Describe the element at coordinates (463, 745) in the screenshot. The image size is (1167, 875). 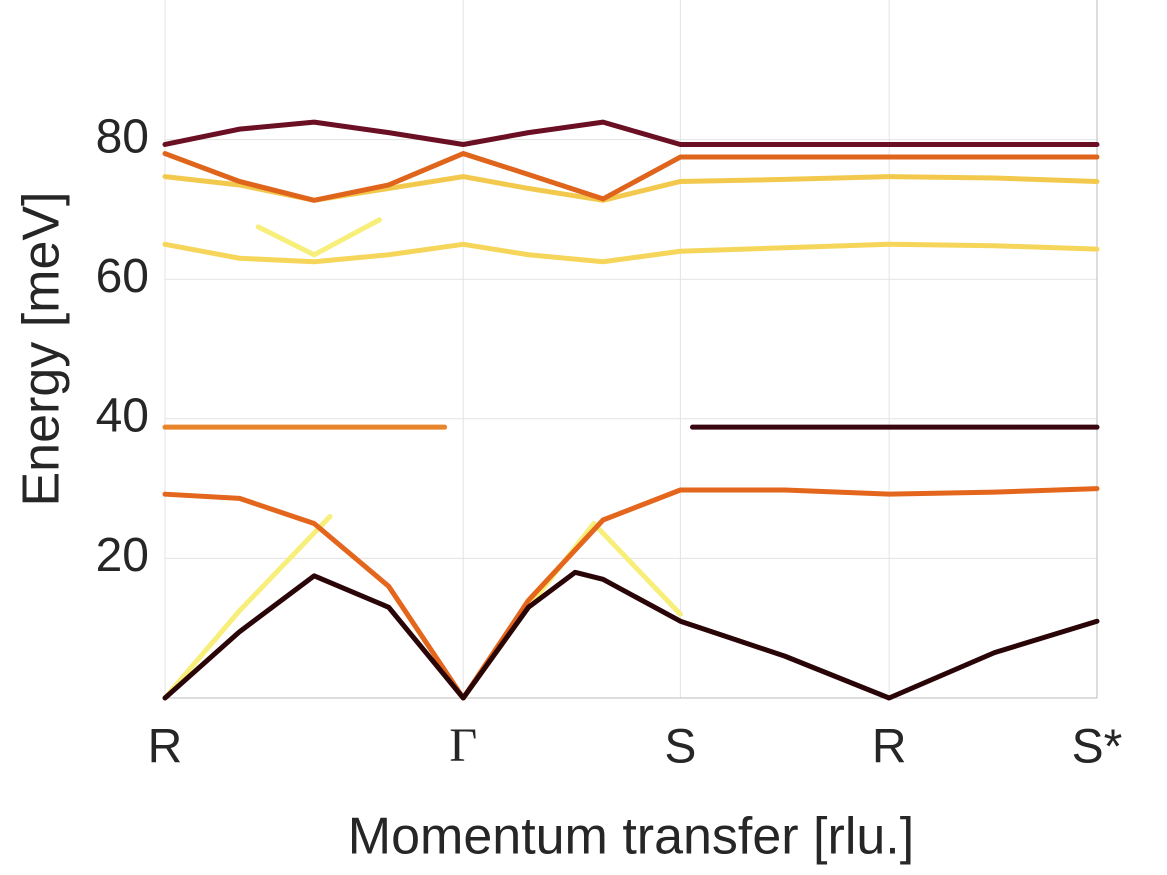
I see `x-tick-label: Γ` at that location.